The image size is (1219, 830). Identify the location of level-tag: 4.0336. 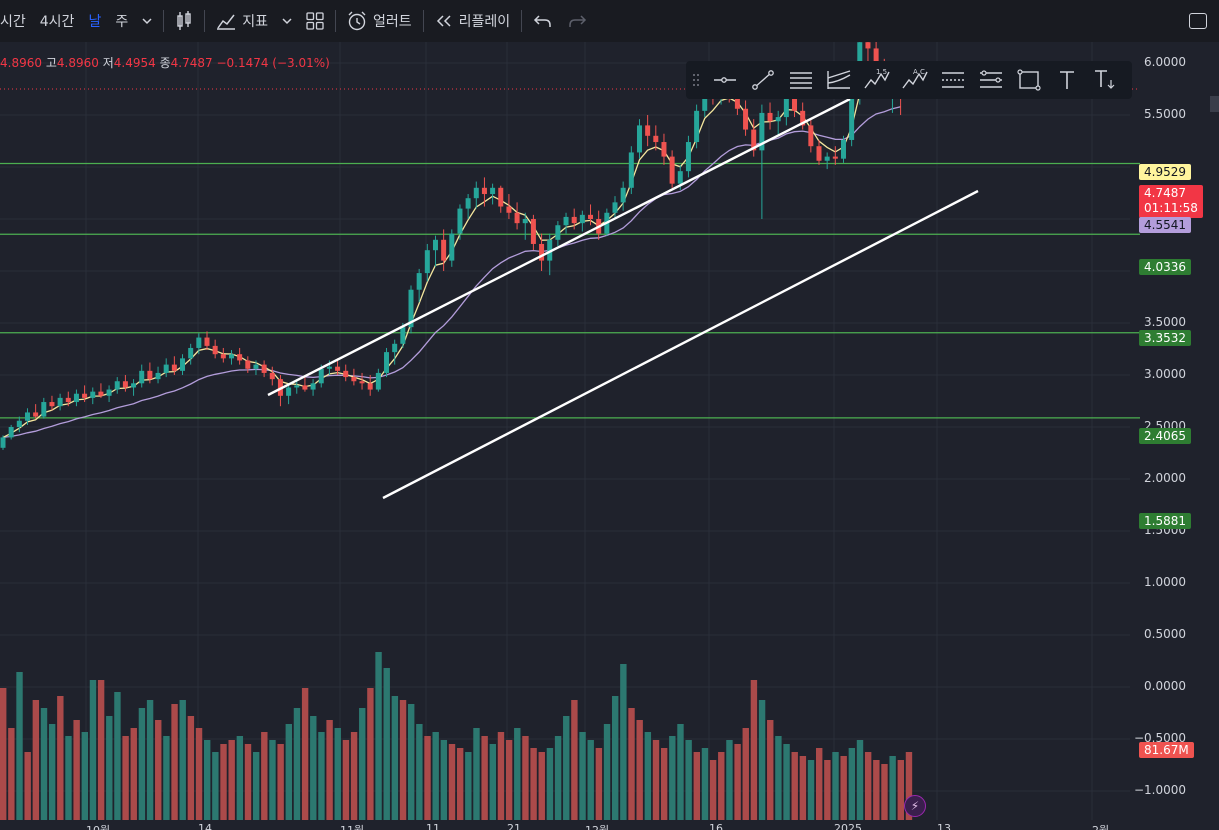
(1165, 267).